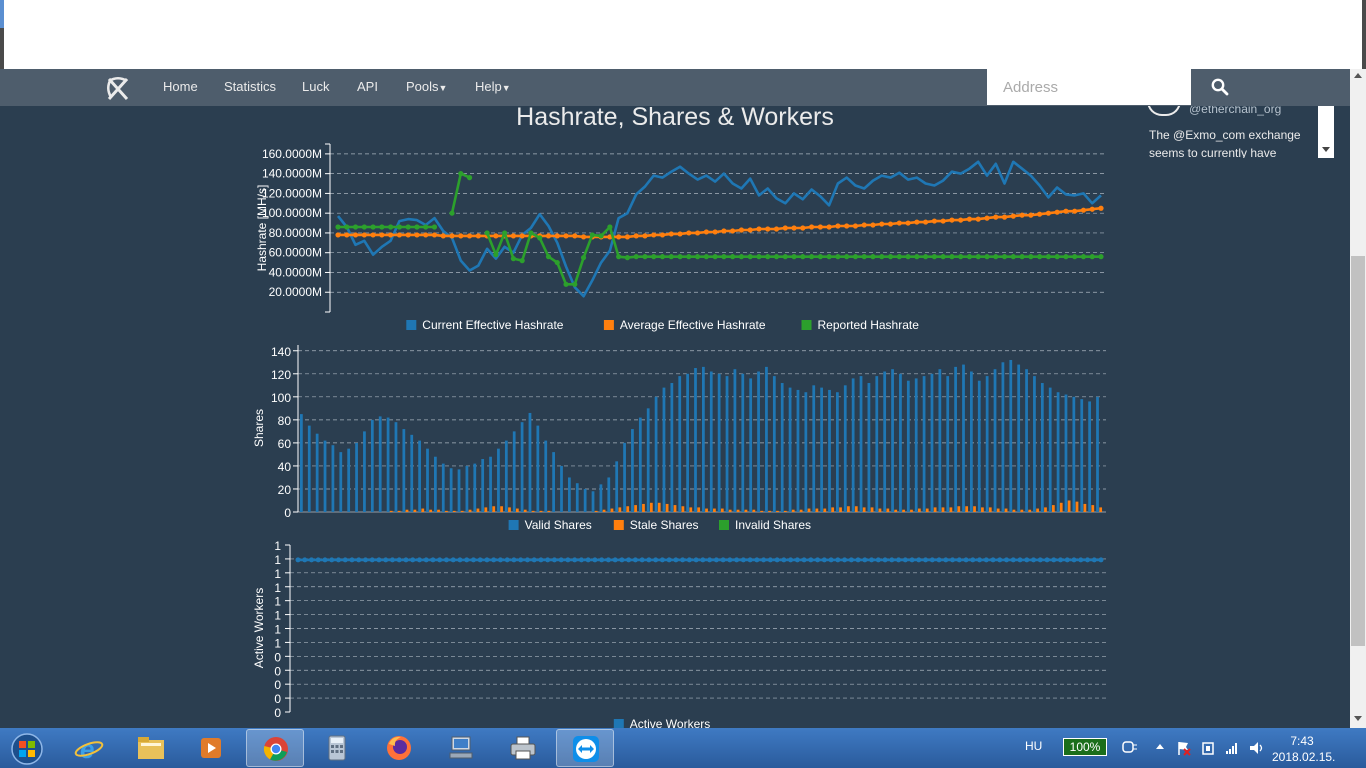 This screenshot has height=768, width=1366. I want to click on taskbar-teamviewer, so click(585, 748).